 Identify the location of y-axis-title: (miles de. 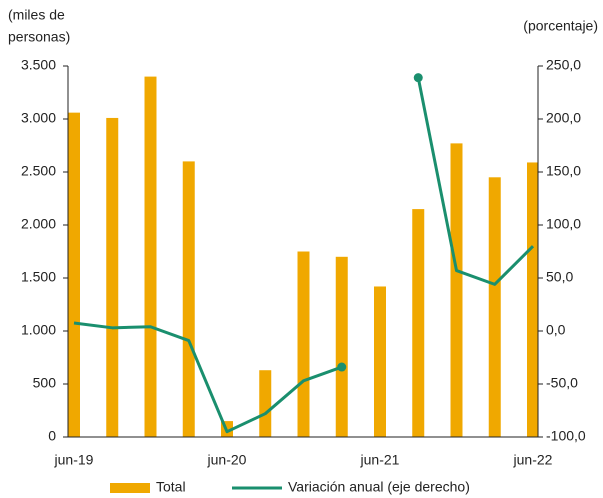
(36, 15).